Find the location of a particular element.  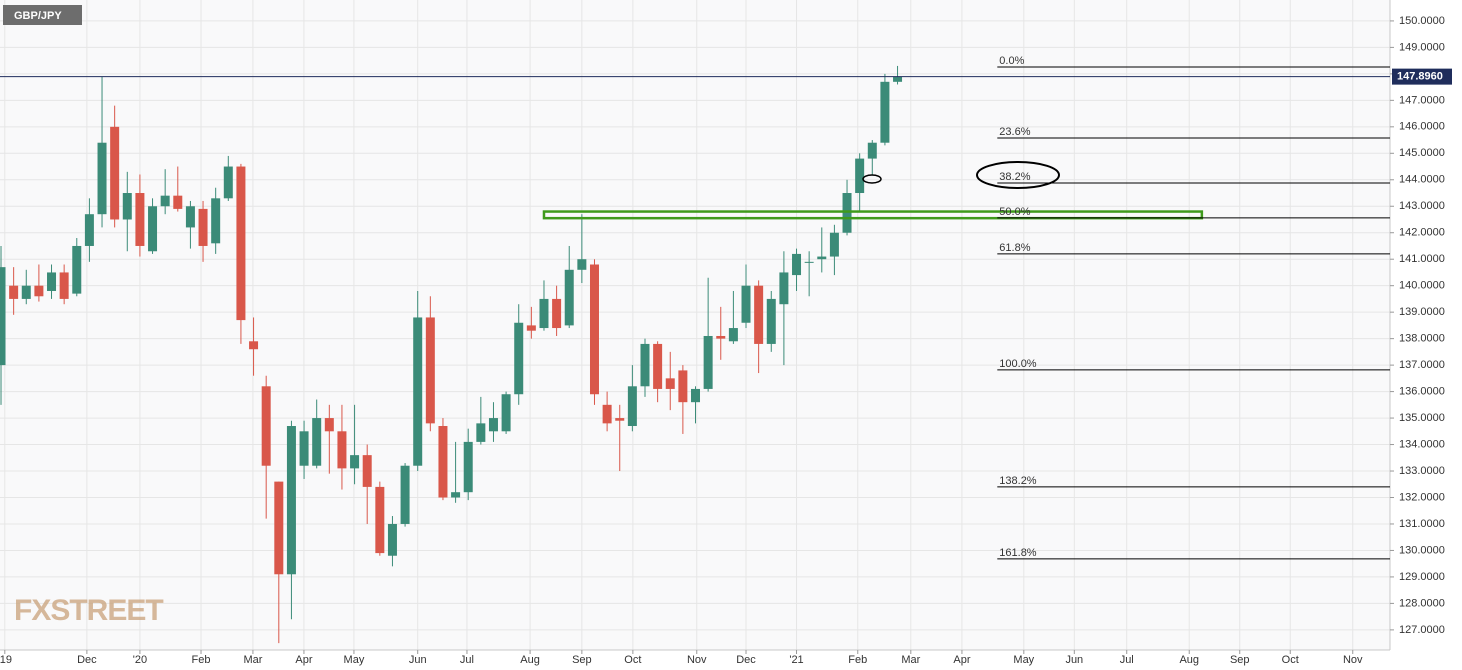

last-price-label: 147.8960 is located at coordinates (1420, 77).